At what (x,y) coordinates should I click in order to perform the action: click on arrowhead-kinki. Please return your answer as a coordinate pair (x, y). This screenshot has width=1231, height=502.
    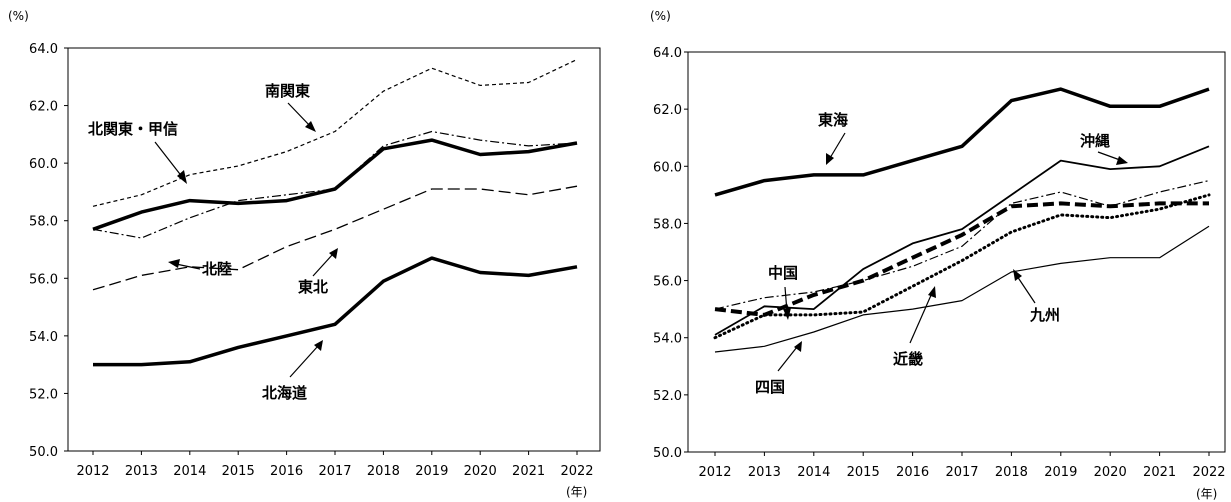
    Looking at the image, I should click on (932, 292).